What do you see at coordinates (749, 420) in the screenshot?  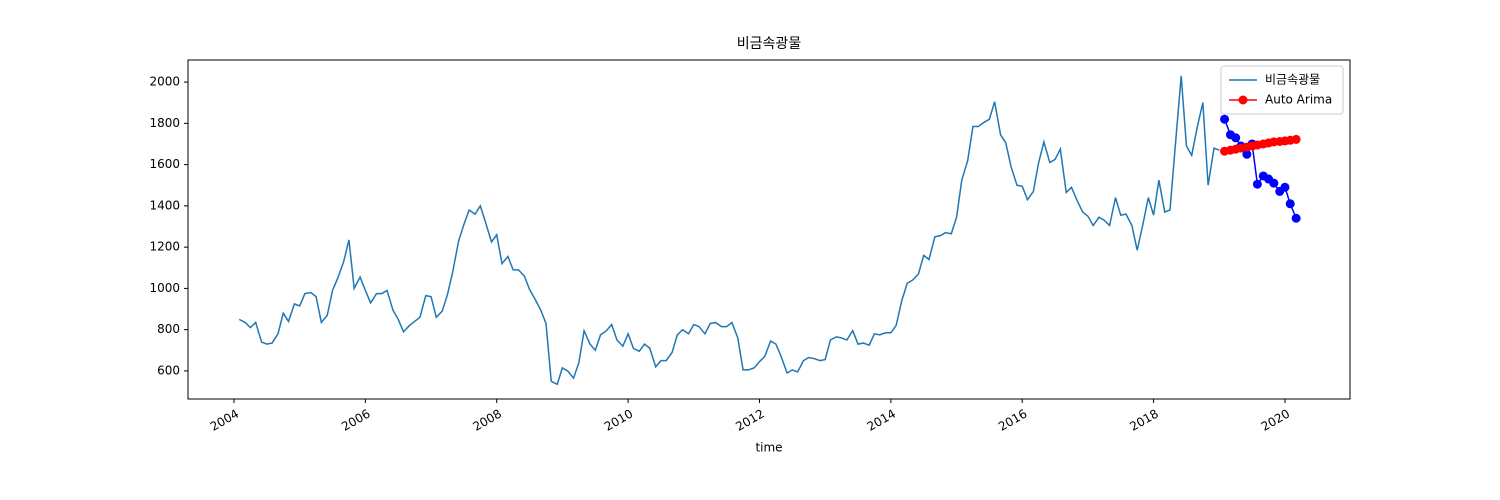 I see `x-tick-label: 2012` at bounding box center [749, 420].